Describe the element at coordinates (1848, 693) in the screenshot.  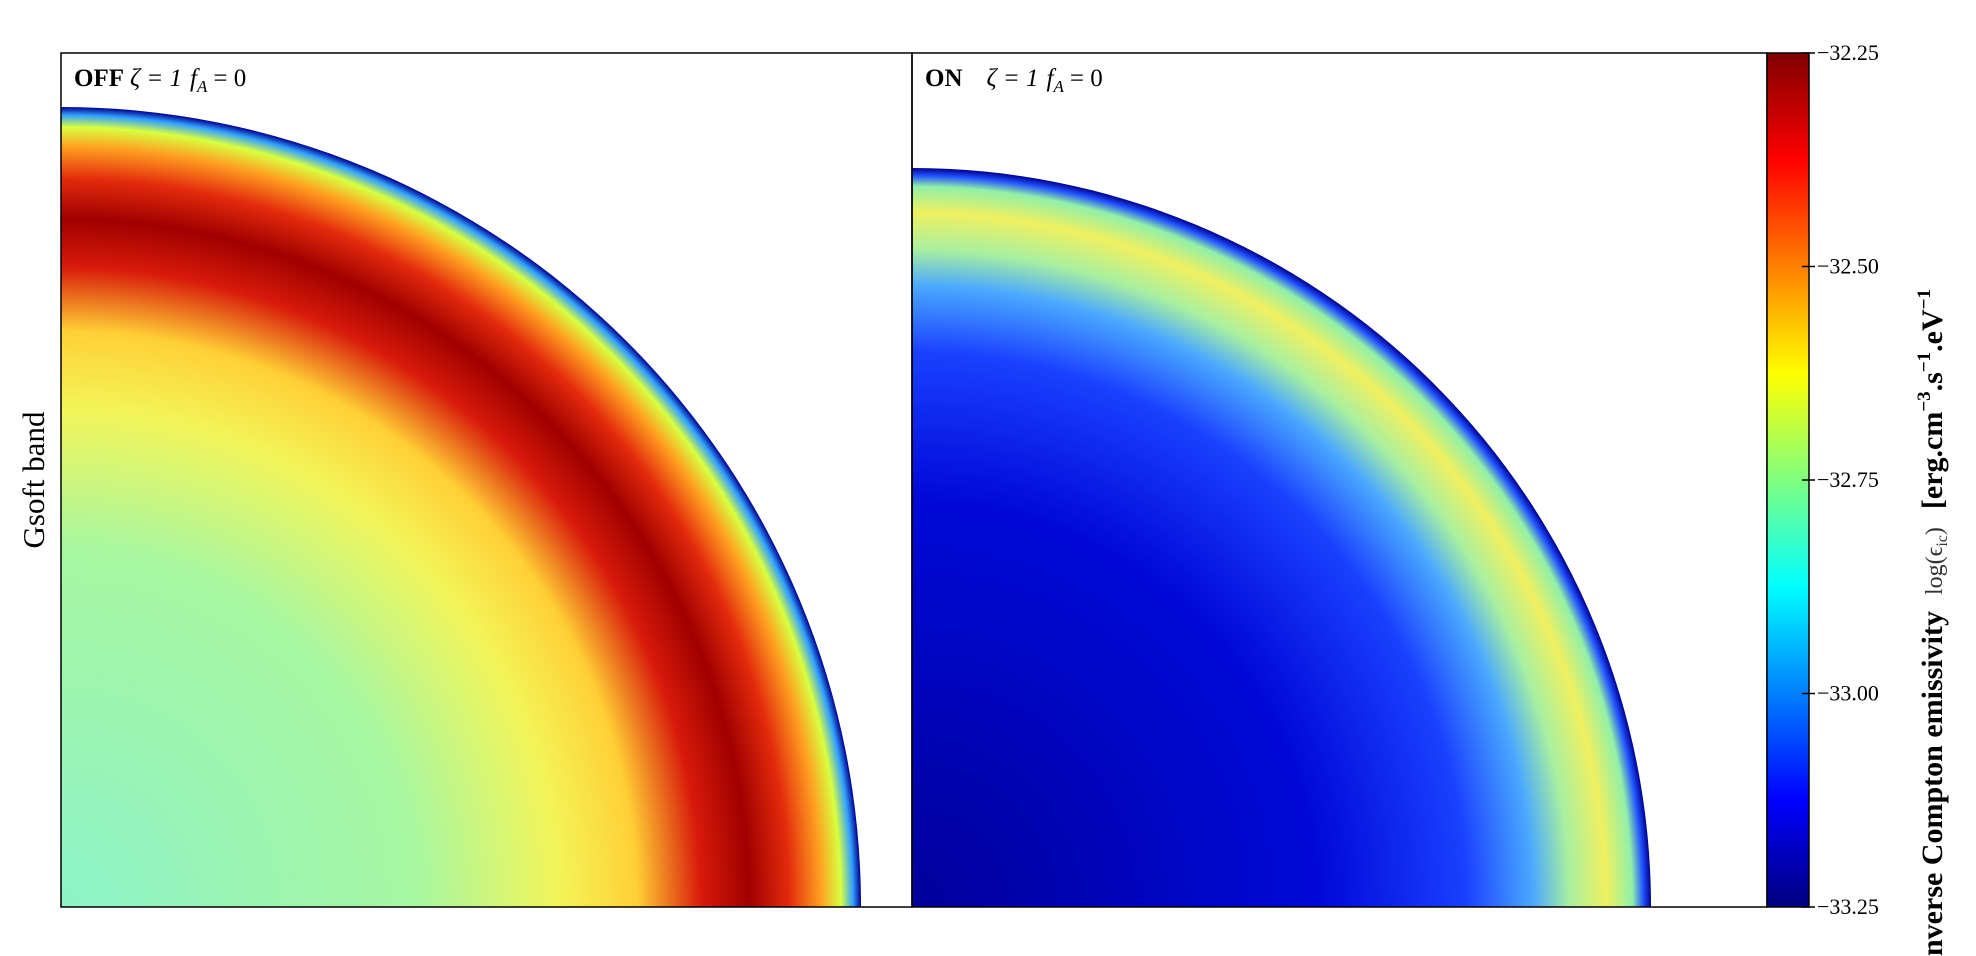
I see `colorbar-tick-label: −33.00` at that location.